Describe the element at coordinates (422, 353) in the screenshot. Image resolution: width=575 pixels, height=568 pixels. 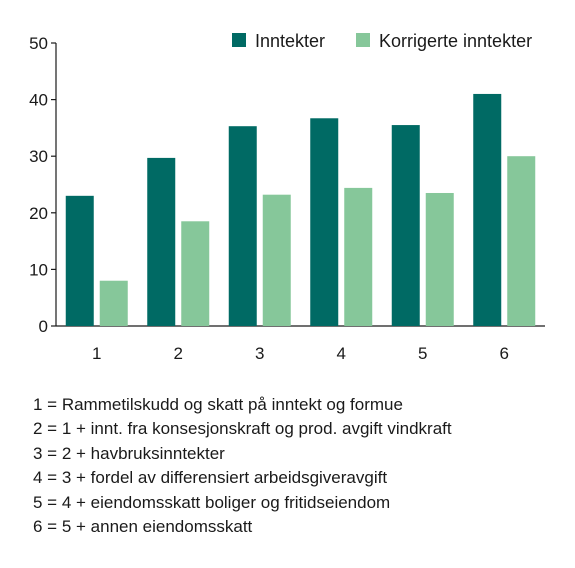
I see `x-tick-label: 5` at that location.